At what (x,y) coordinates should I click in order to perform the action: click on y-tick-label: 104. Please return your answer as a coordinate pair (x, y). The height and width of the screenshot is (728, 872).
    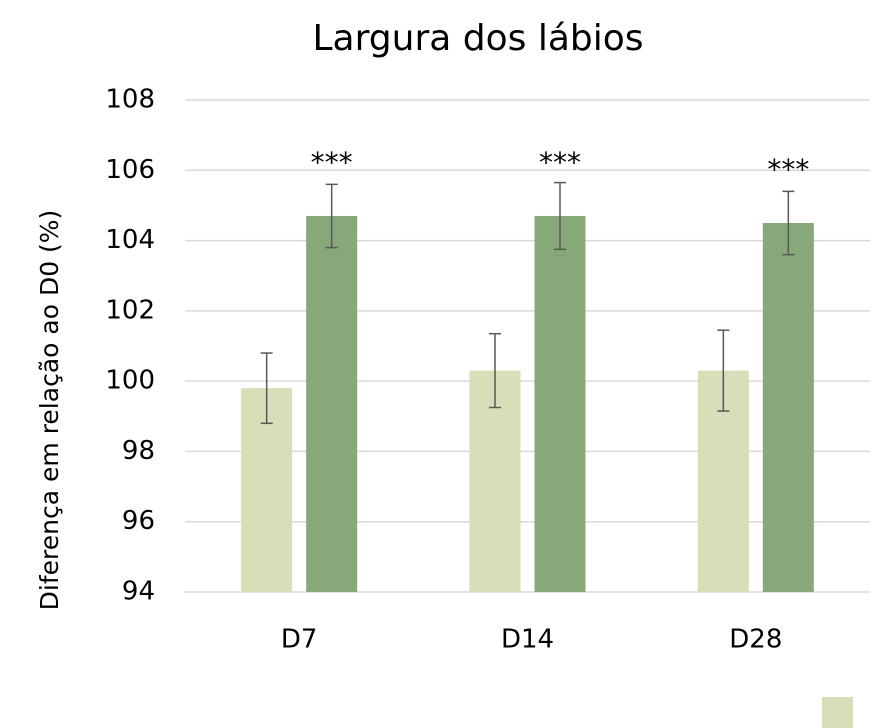
    Looking at the image, I should click on (130, 240).